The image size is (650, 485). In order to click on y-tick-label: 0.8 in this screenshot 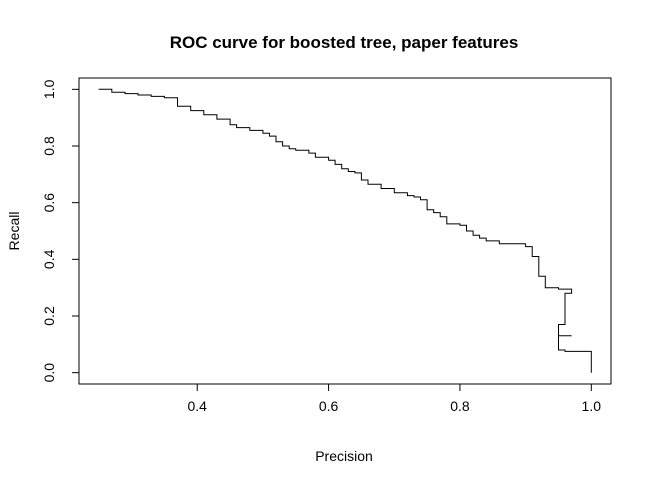, I will do `click(49, 146)`.